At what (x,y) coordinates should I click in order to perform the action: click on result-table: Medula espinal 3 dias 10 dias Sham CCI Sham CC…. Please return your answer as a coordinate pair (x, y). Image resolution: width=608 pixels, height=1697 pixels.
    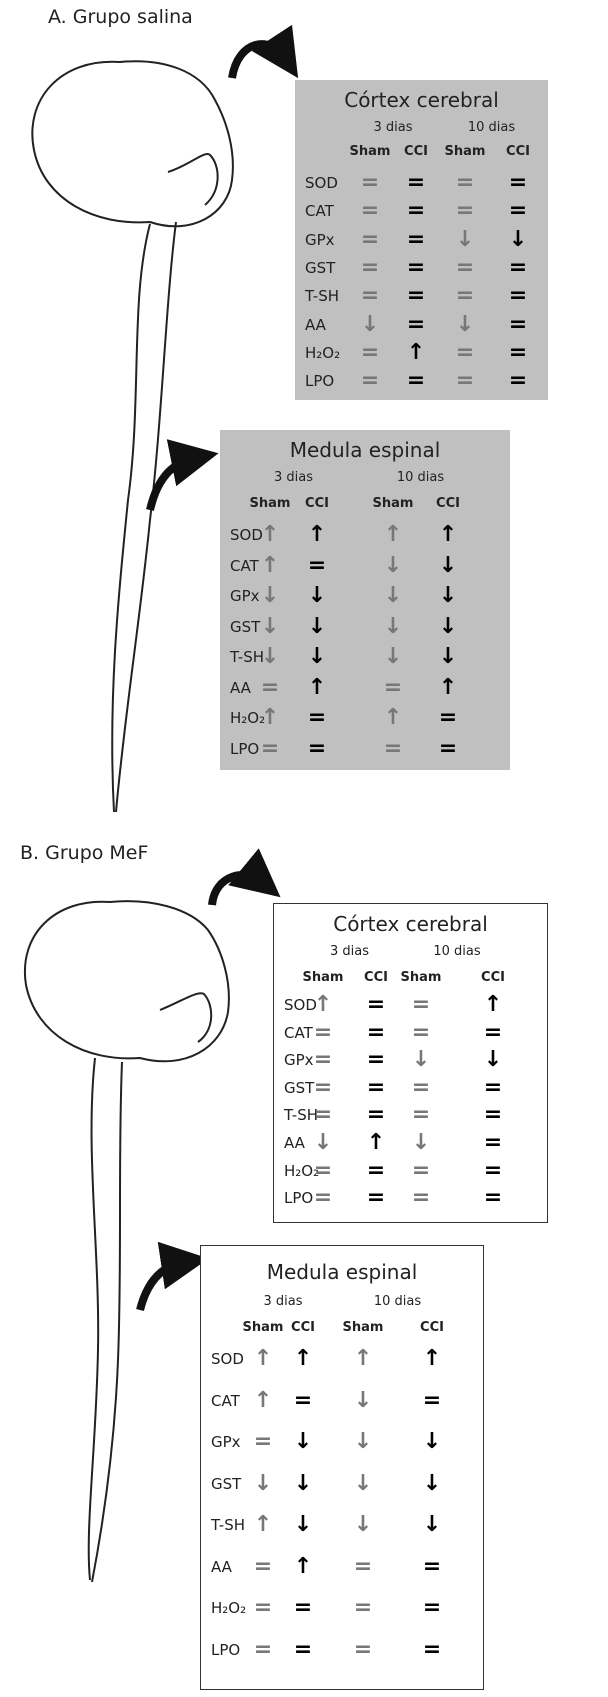
    Looking at the image, I should click on (365, 600).